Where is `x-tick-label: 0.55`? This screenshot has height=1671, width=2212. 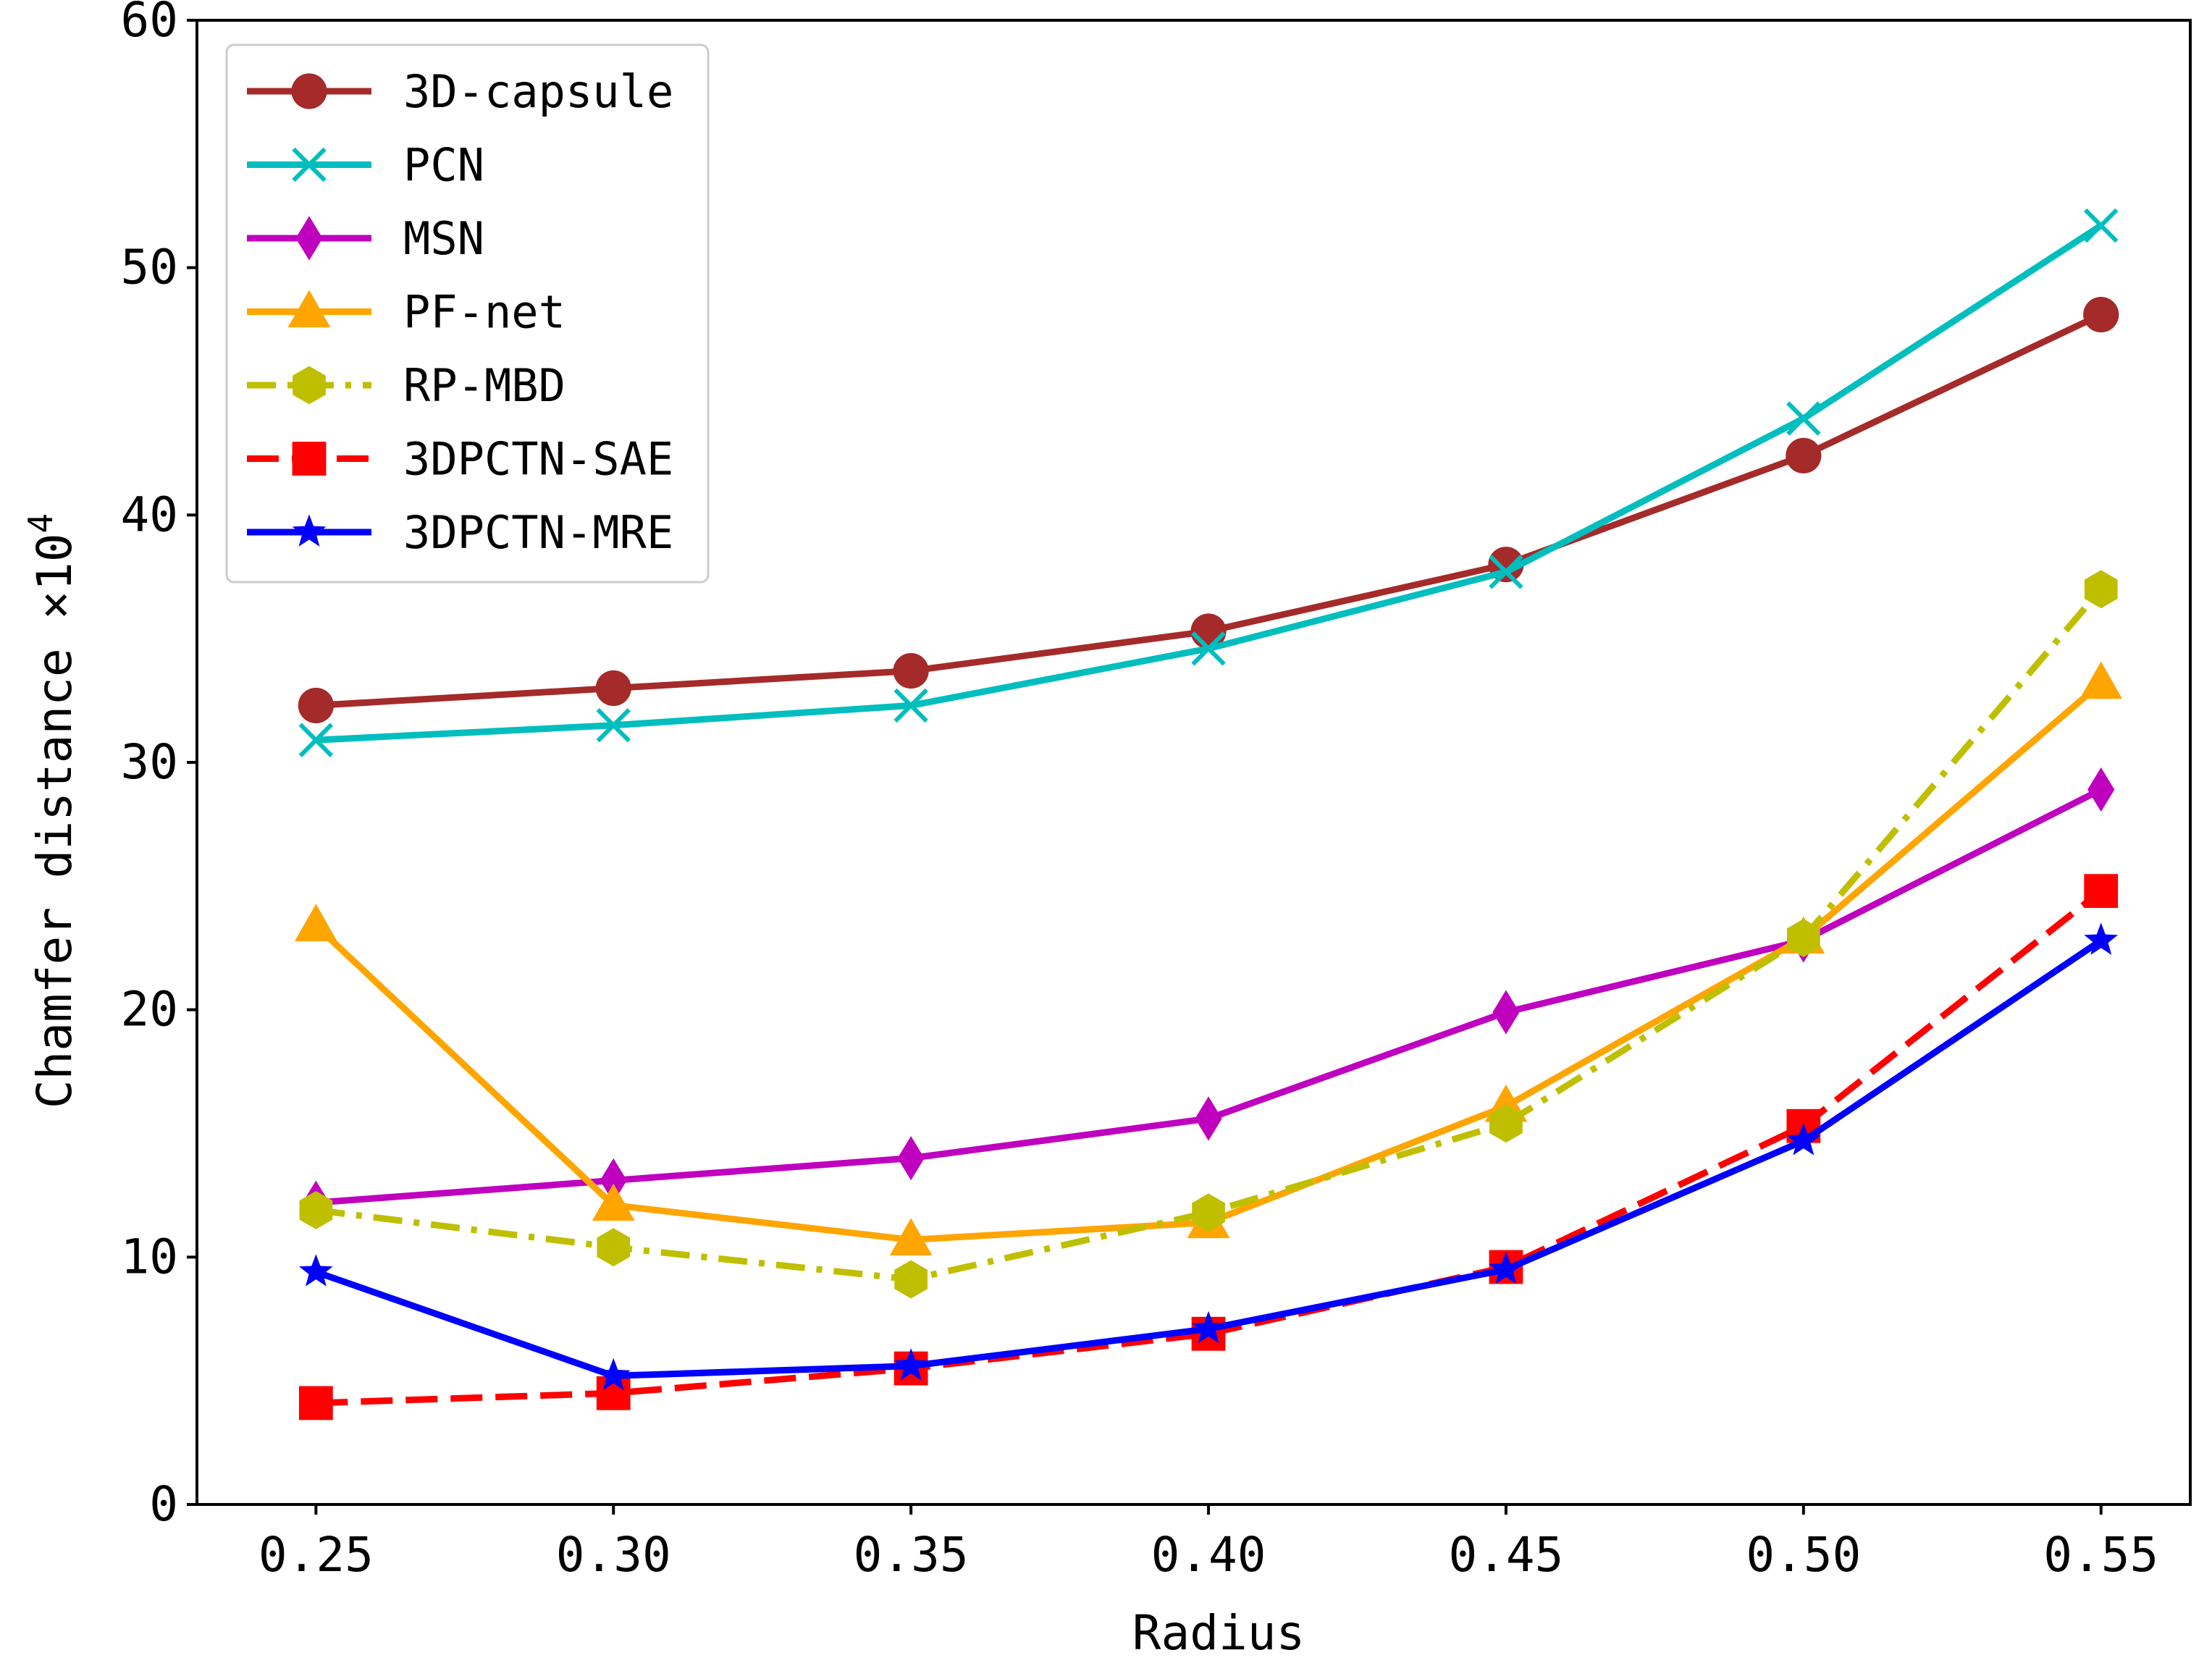
x-tick-label: 0.55 is located at coordinates (2101, 1555).